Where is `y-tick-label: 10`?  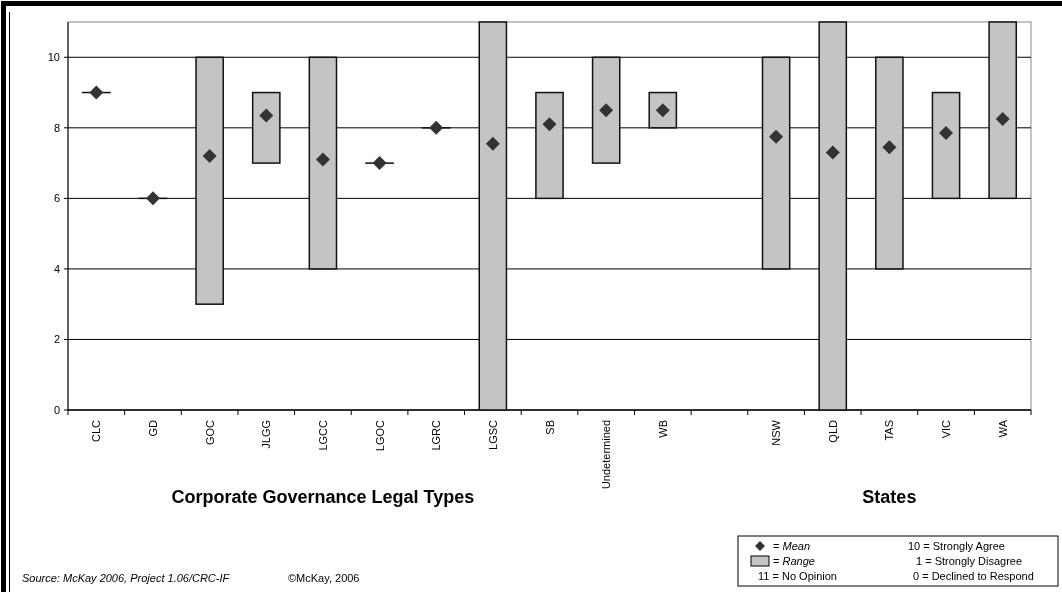
y-tick-label: 10 is located at coordinates (53, 57).